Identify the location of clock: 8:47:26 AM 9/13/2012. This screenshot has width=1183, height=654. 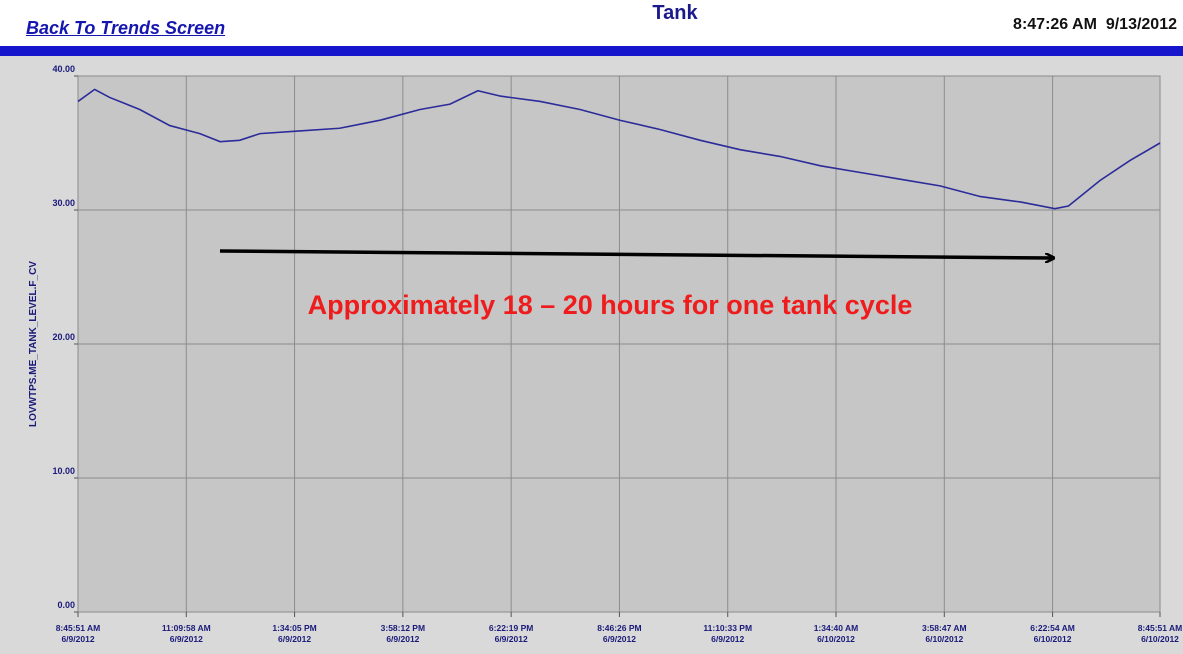
(1095, 24).